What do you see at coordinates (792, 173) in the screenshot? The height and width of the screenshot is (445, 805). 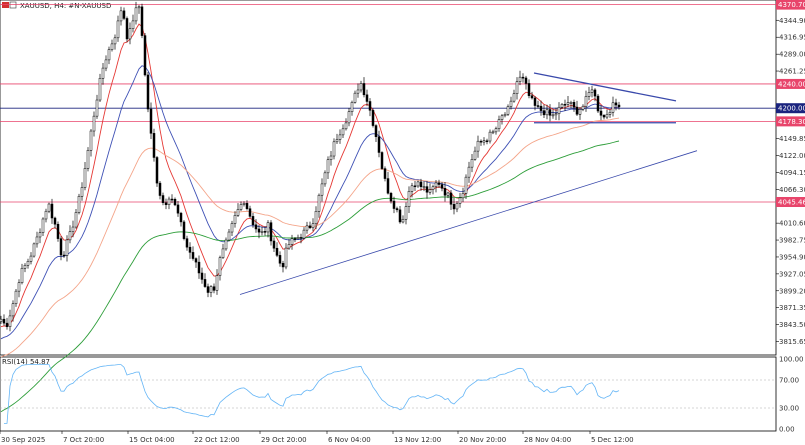 I see `y-tick-label: 4094.15` at bounding box center [792, 173].